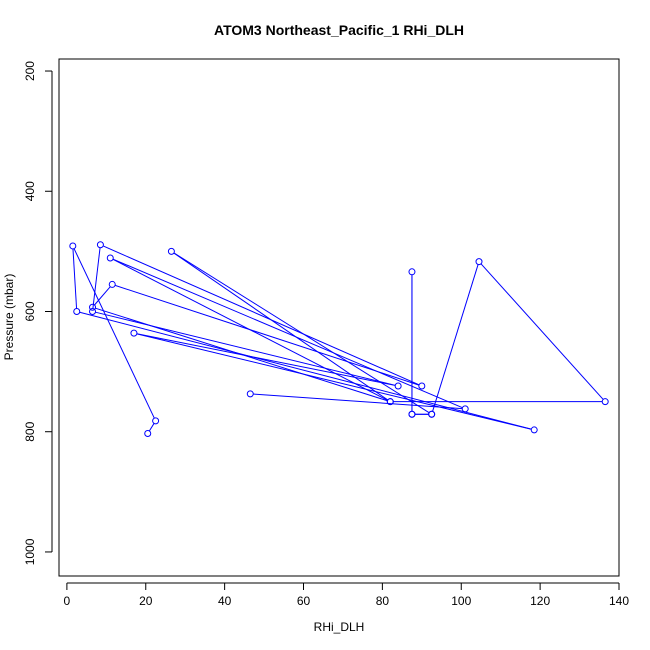 The image size is (650, 650). Describe the element at coordinates (30, 191) in the screenshot. I see `y-tick-label: 400` at that location.